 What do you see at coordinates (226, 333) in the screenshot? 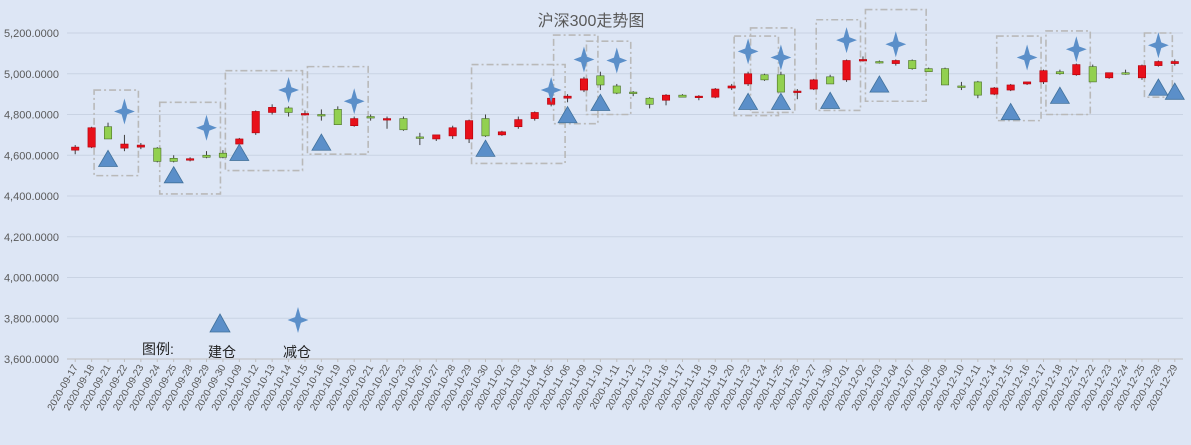
I see `legend: 图例: 建仓 减仓` at bounding box center [226, 333].